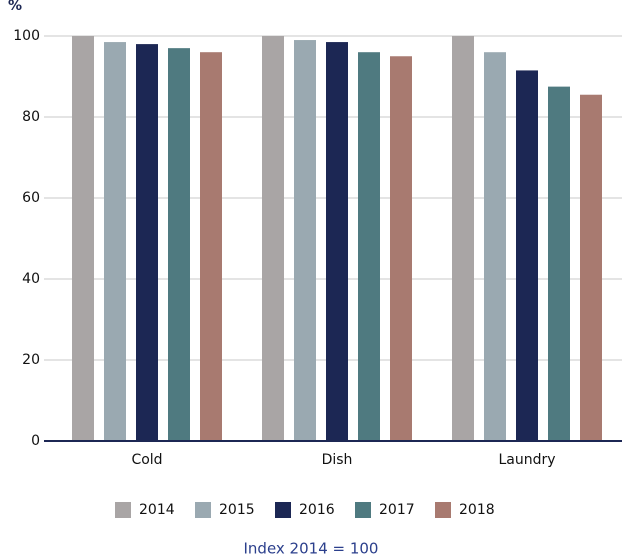 Image resolution: width=622 pixels, height=560 pixels. What do you see at coordinates (31, 279) in the screenshot?
I see `y-tick-label: 40` at bounding box center [31, 279].